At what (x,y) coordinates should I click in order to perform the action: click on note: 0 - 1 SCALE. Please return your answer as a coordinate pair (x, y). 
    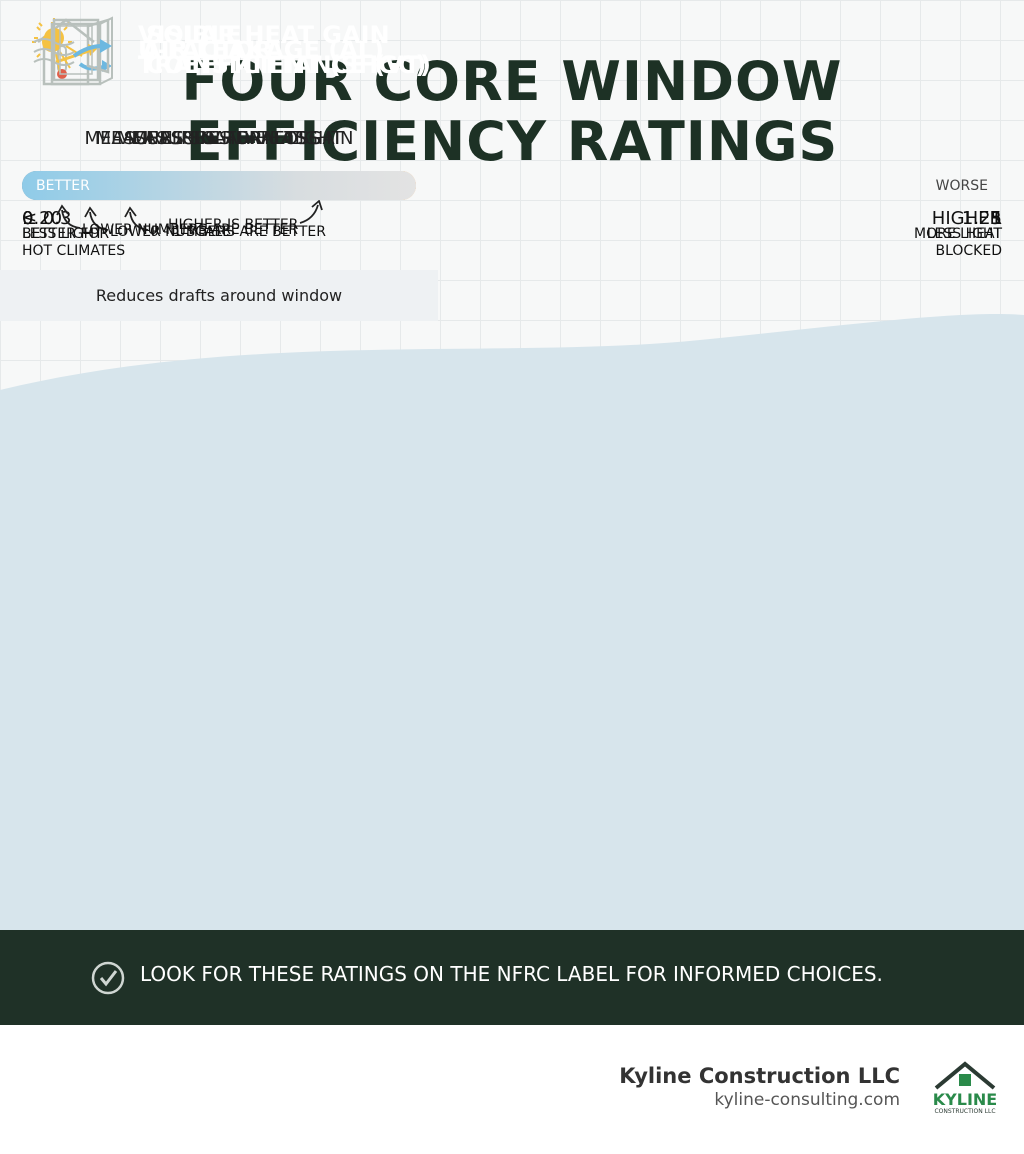
    Looking at the image, I should click on (191, 232).